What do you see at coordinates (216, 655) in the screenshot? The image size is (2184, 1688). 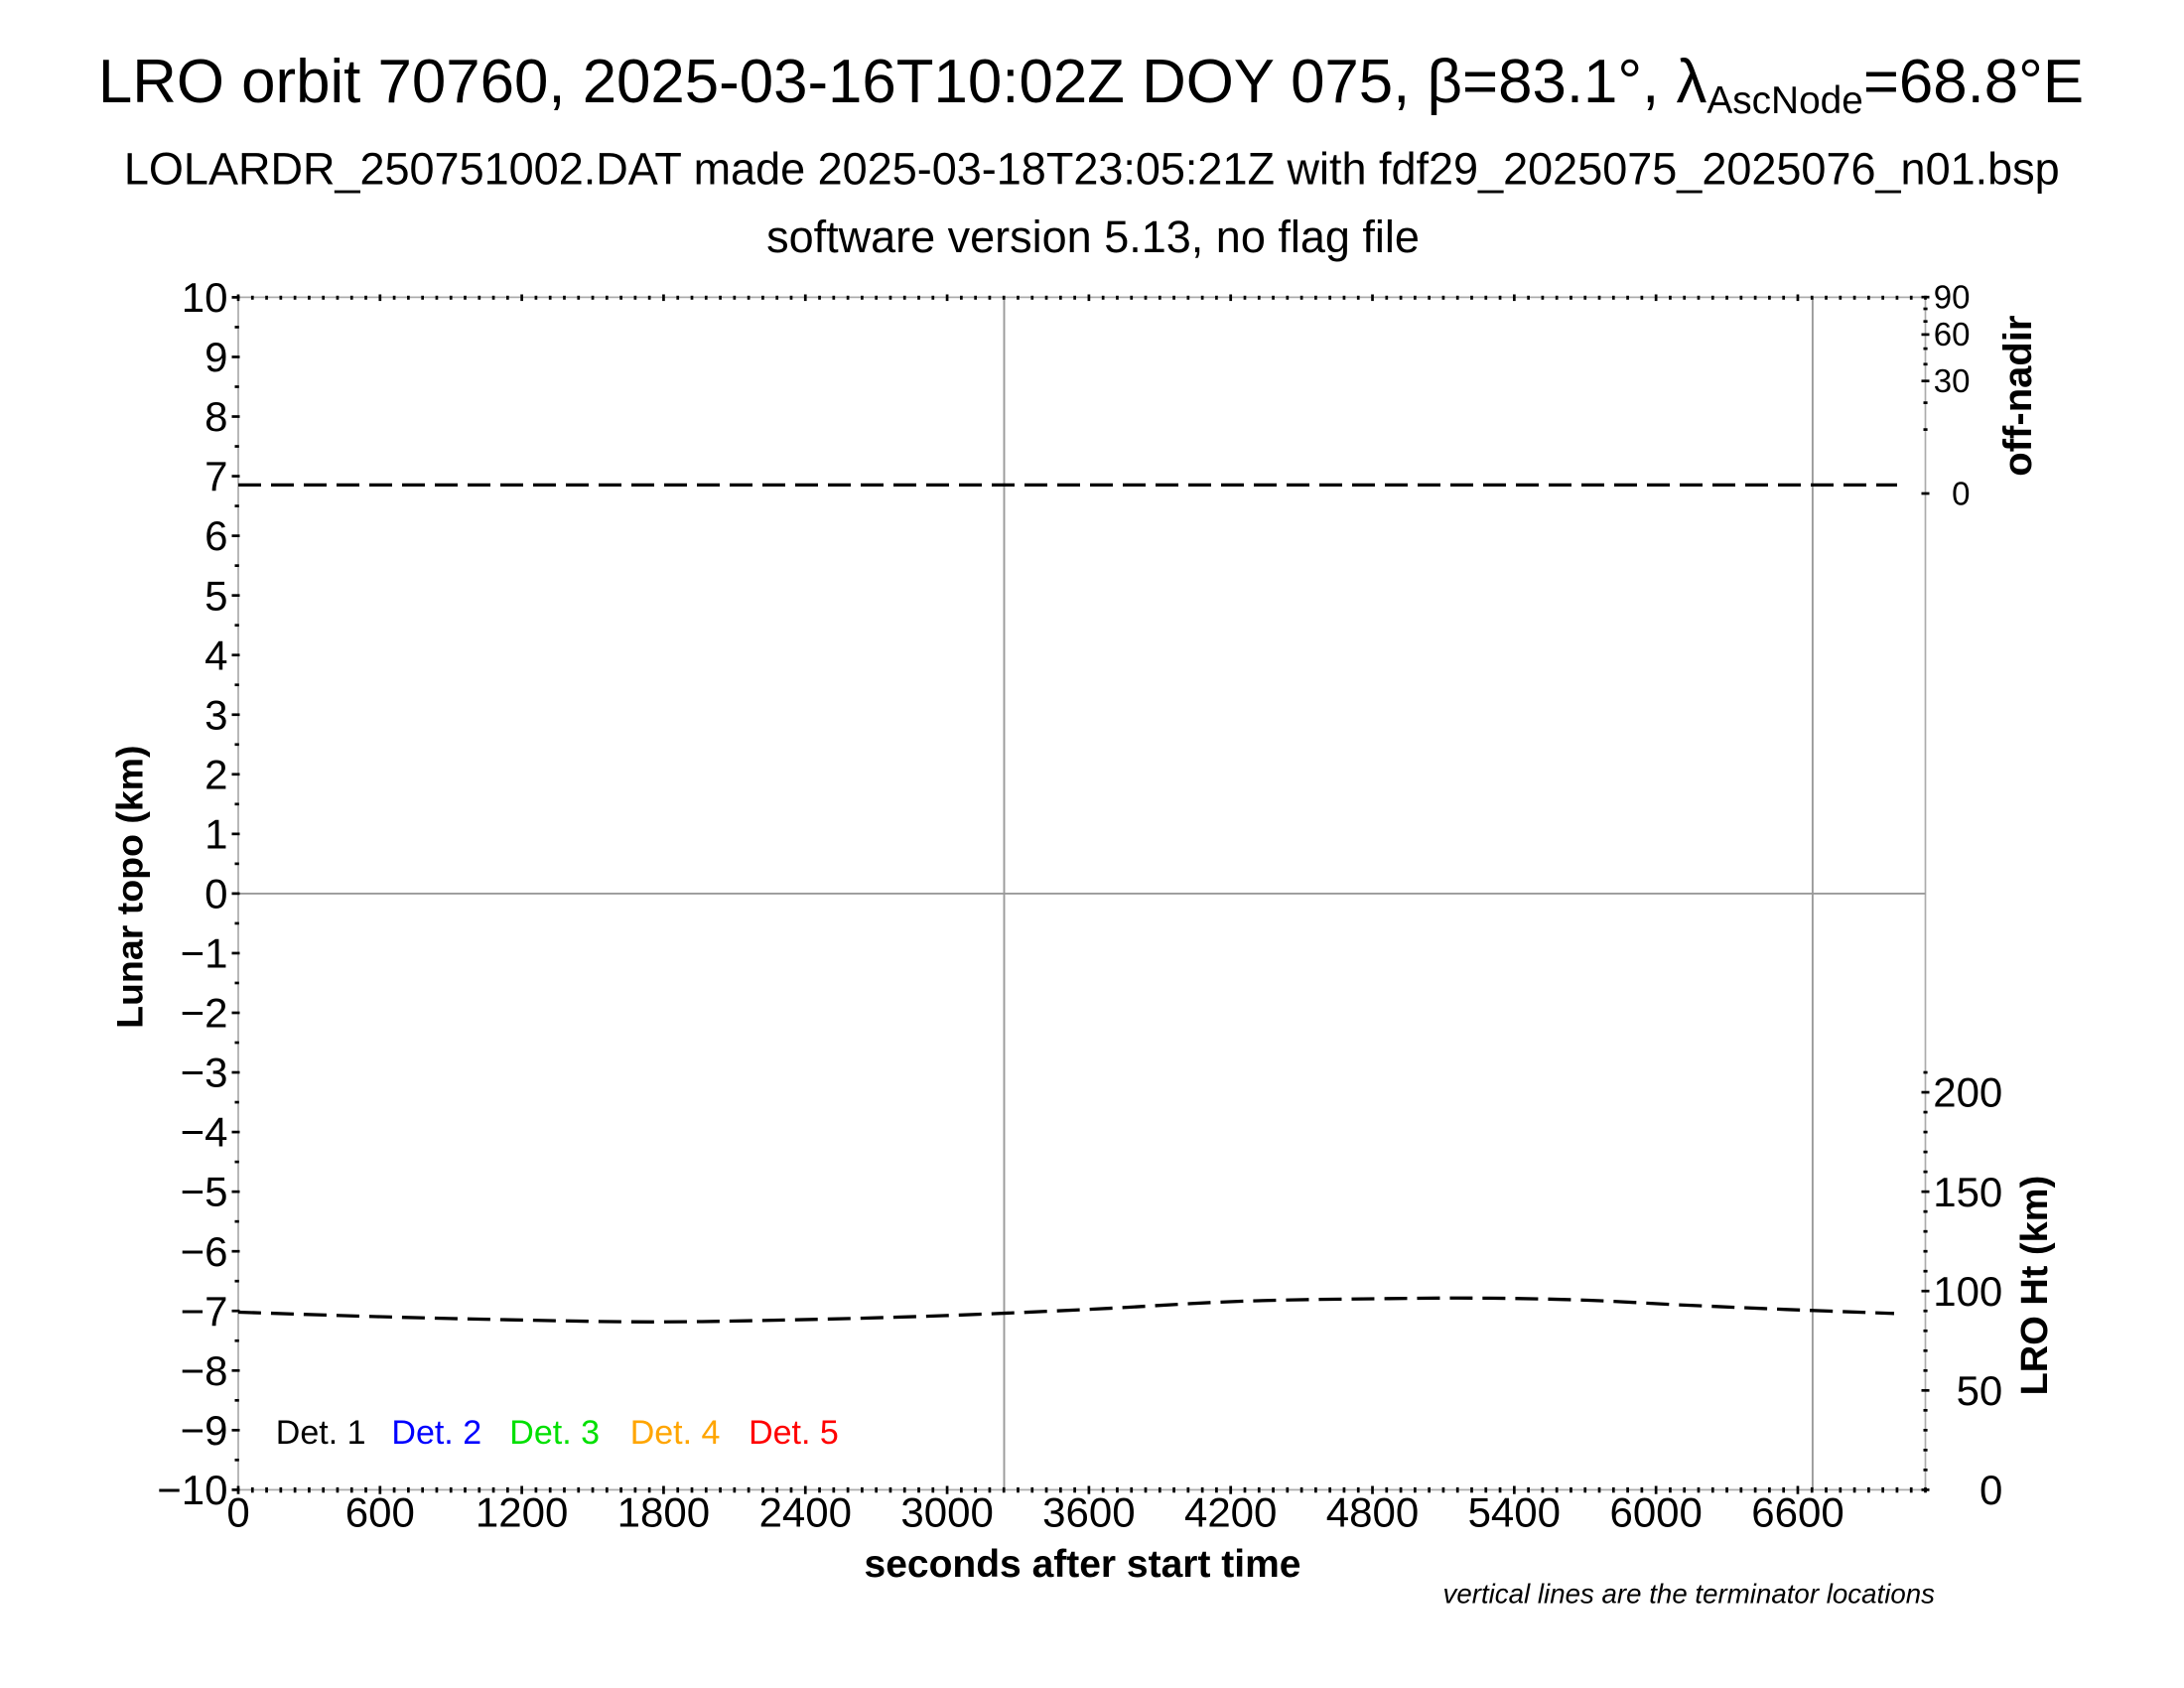 I see `svg-text: 4` at bounding box center [216, 655].